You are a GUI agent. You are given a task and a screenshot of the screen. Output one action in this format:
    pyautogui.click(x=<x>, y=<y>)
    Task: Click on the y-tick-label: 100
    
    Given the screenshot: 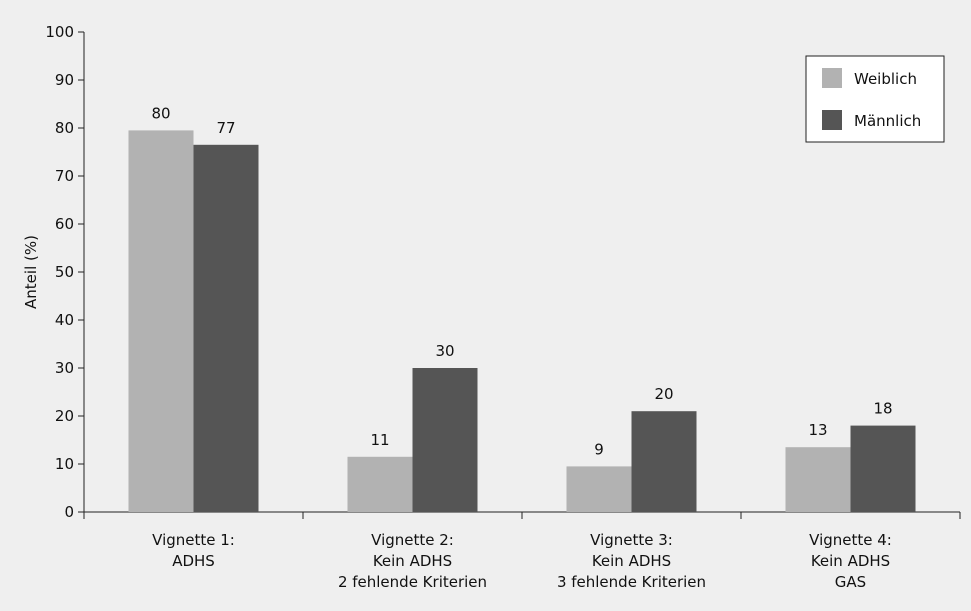 What is the action you would take?
    pyautogui.click(x=59, y=32)
    